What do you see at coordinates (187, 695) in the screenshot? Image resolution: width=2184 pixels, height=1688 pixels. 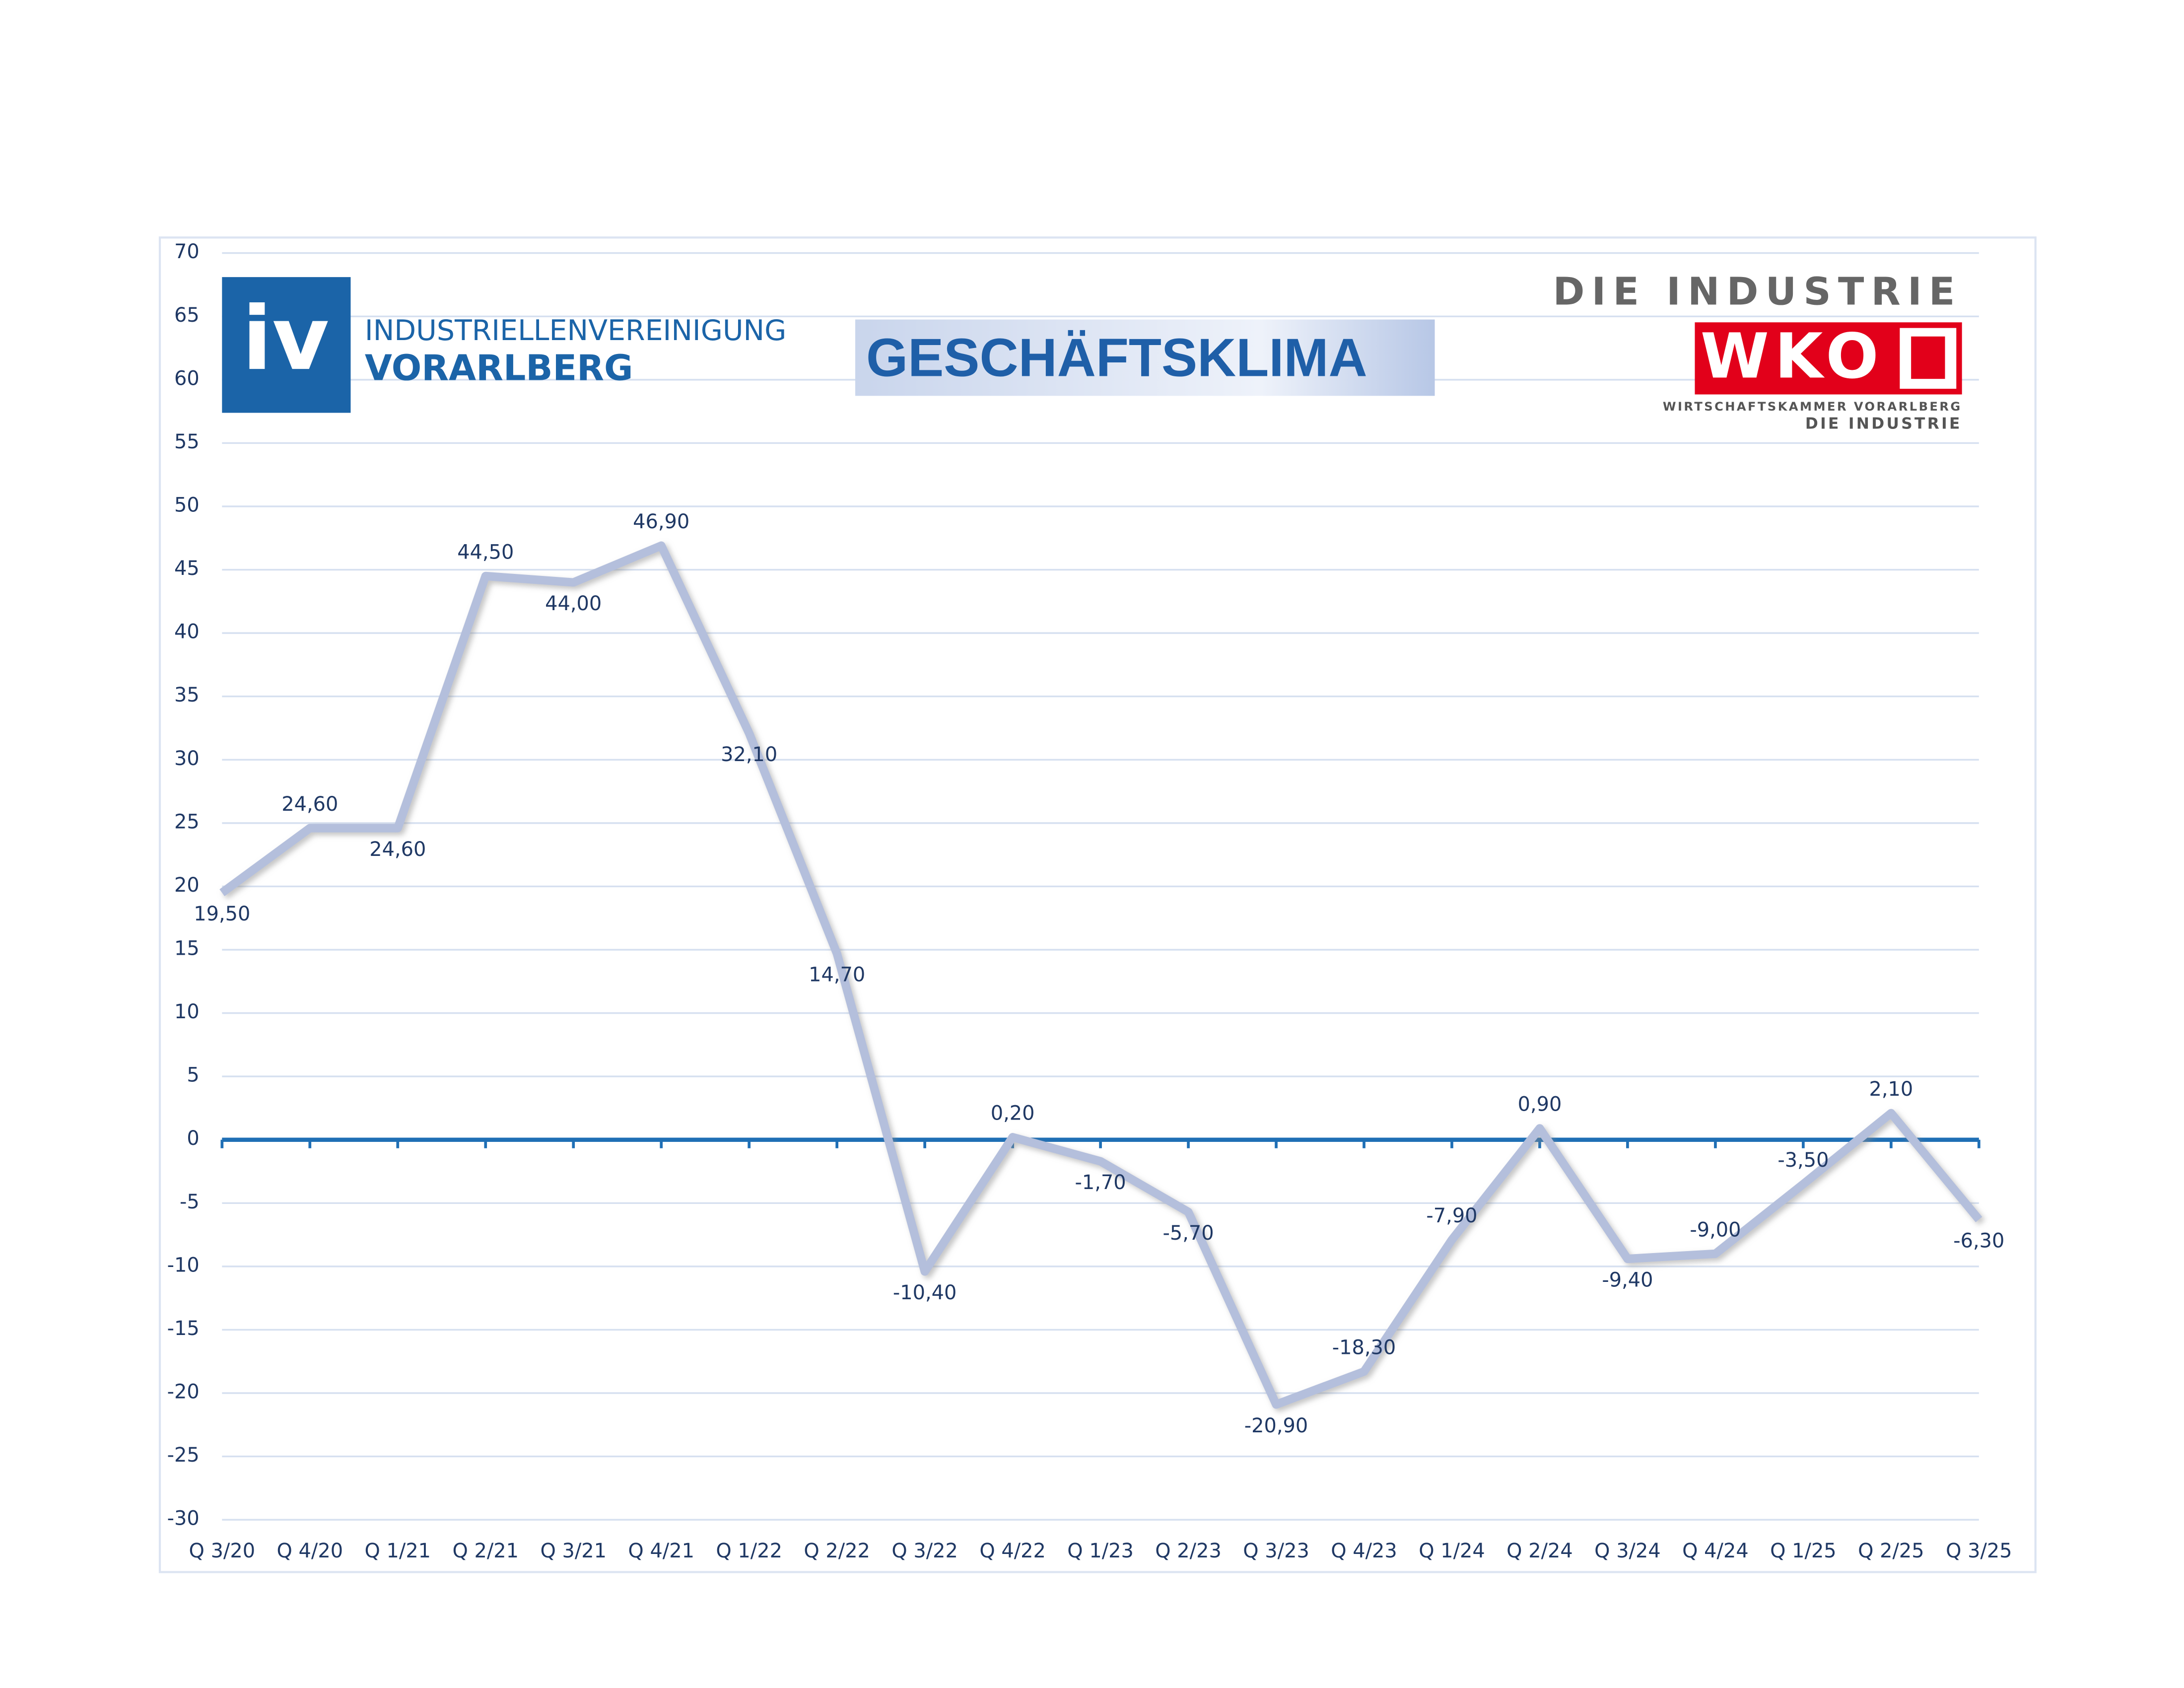 I see `y-tick-label: 35` at bounding box center [187, 695].